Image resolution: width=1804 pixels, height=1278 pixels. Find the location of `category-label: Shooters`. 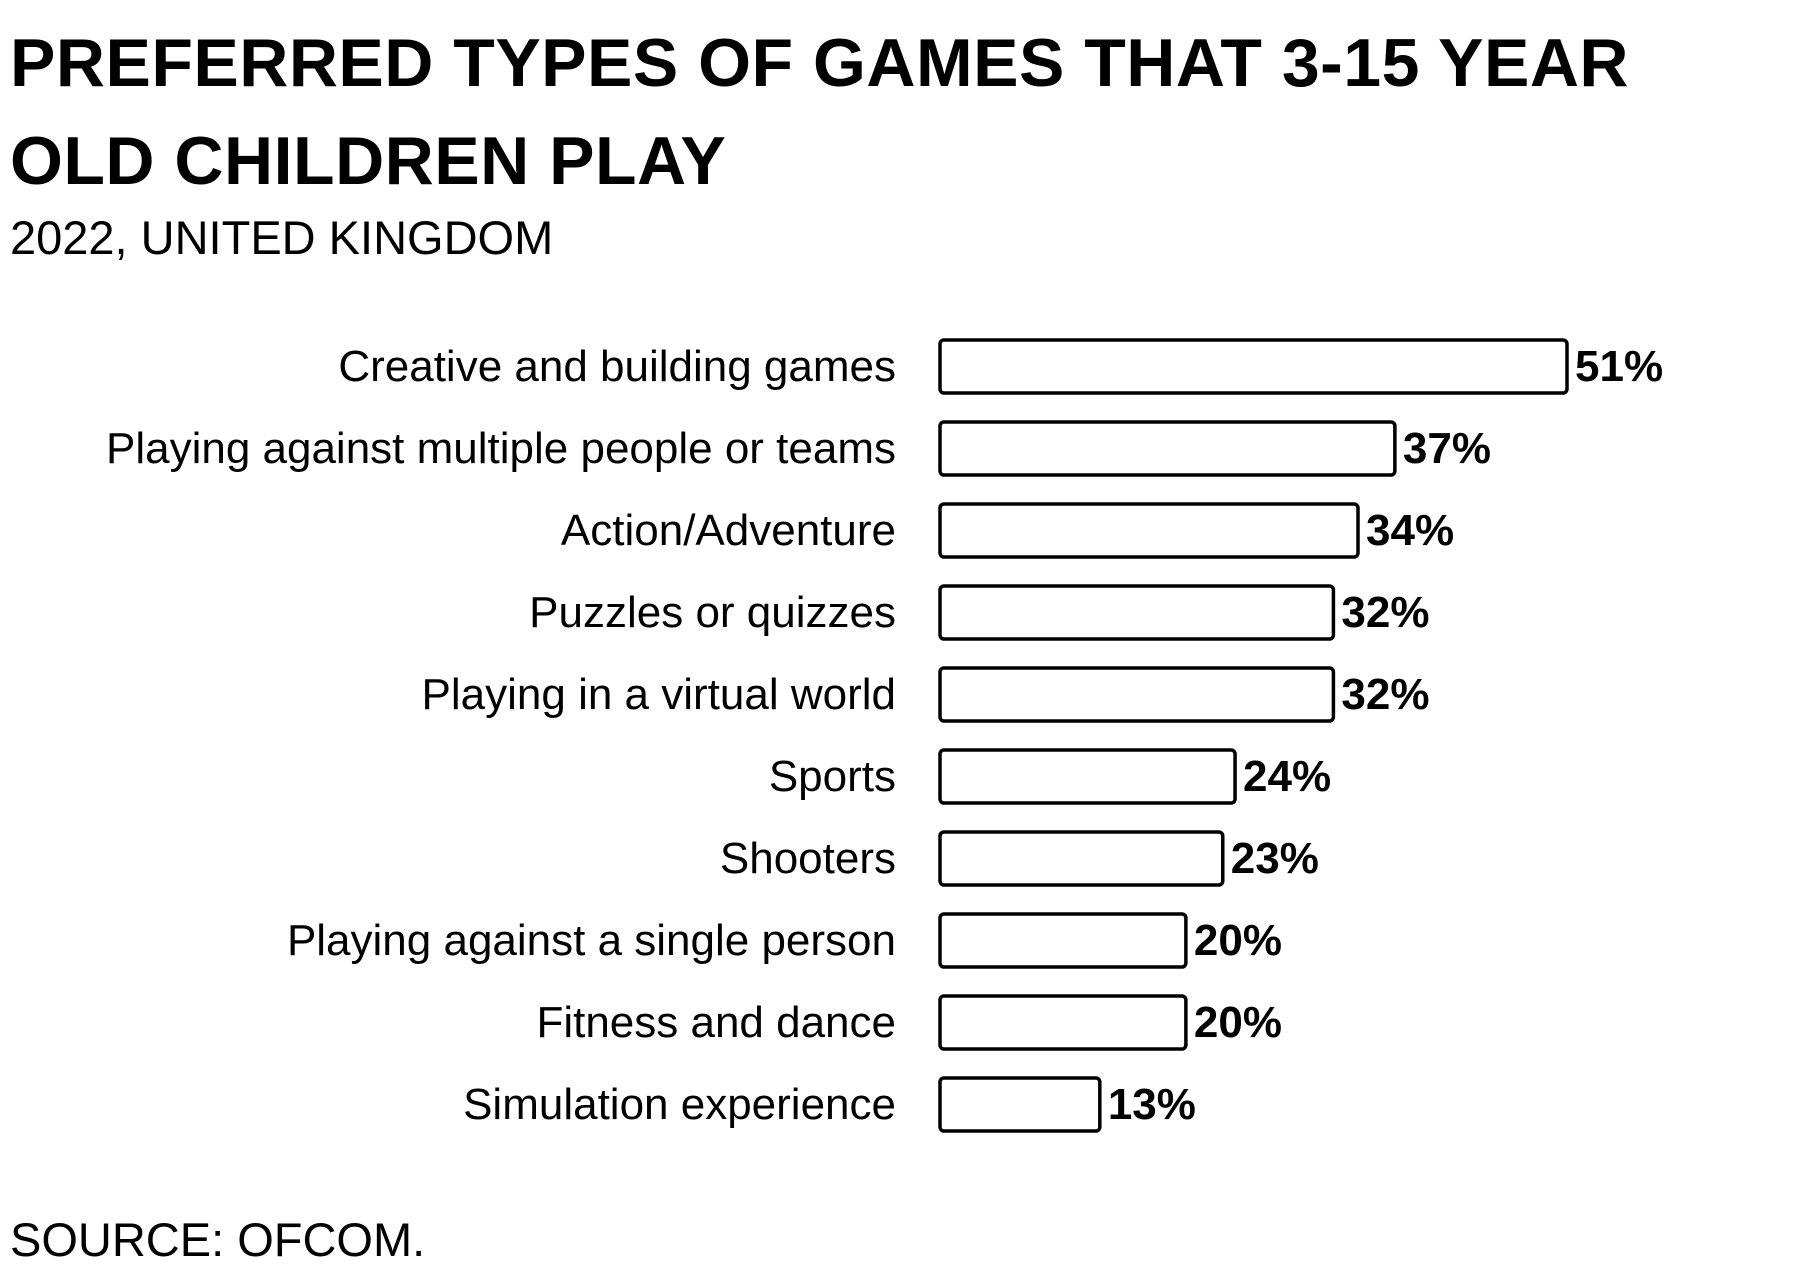

category-label: Shooters is located at coordinates (808, 858).